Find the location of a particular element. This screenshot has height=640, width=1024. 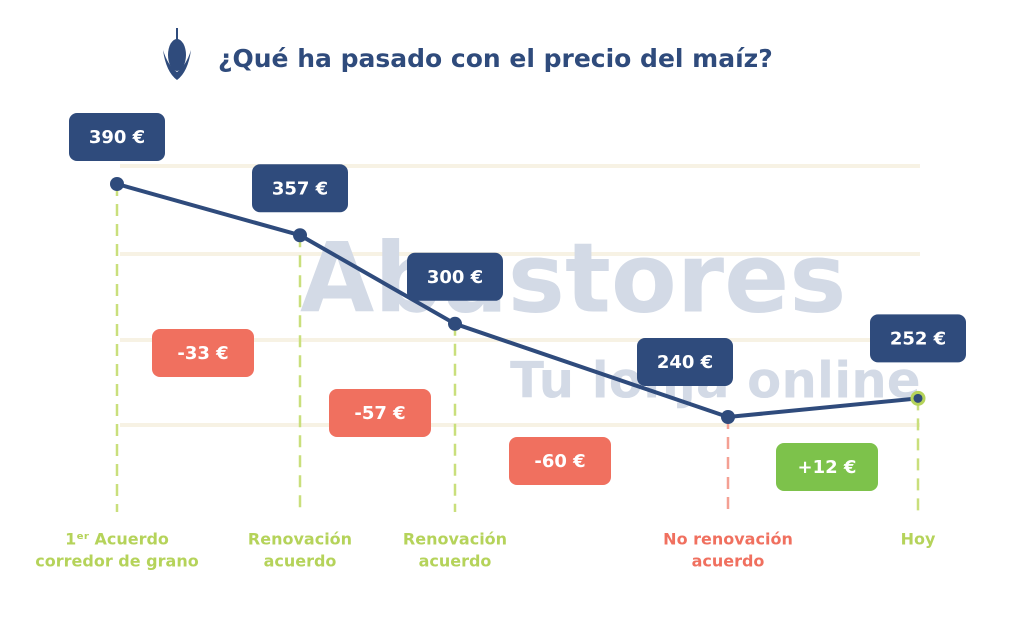

x-tick-label: corredor de grano is located at coordinates (116, 561).